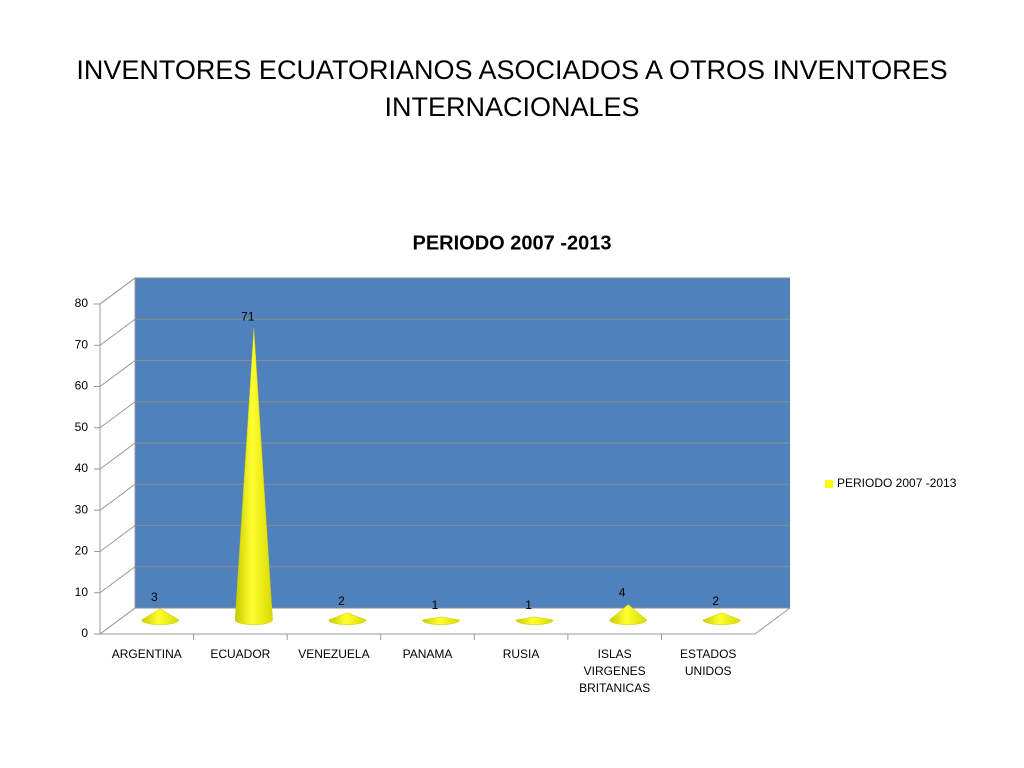 Image resolution: width=1024 pixels, height=768 pixels. I want to click on data-label: 4, so click(622, 593).